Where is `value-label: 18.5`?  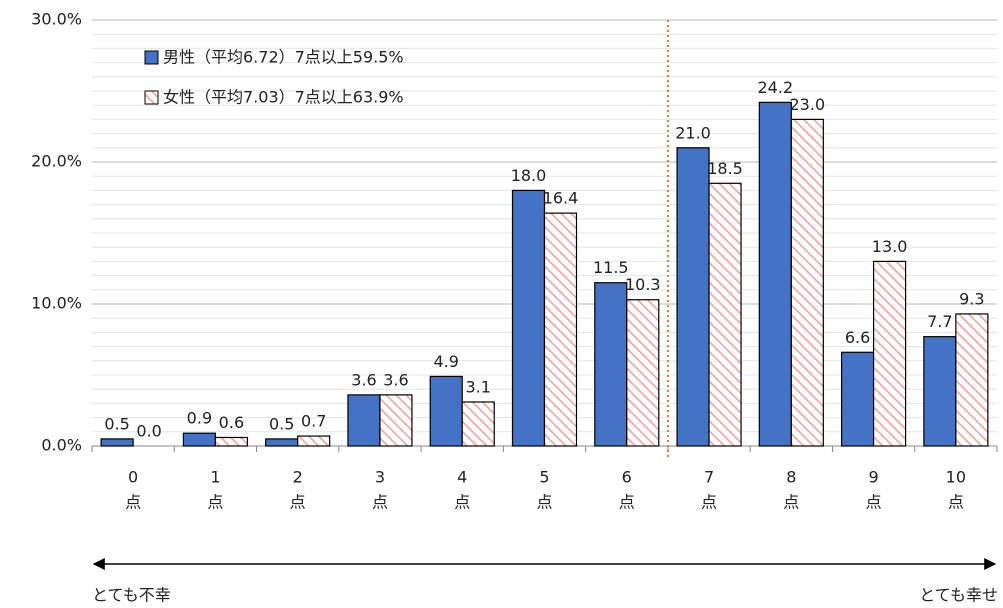 value-label: 18.5 is located at coordinates (725, 168).